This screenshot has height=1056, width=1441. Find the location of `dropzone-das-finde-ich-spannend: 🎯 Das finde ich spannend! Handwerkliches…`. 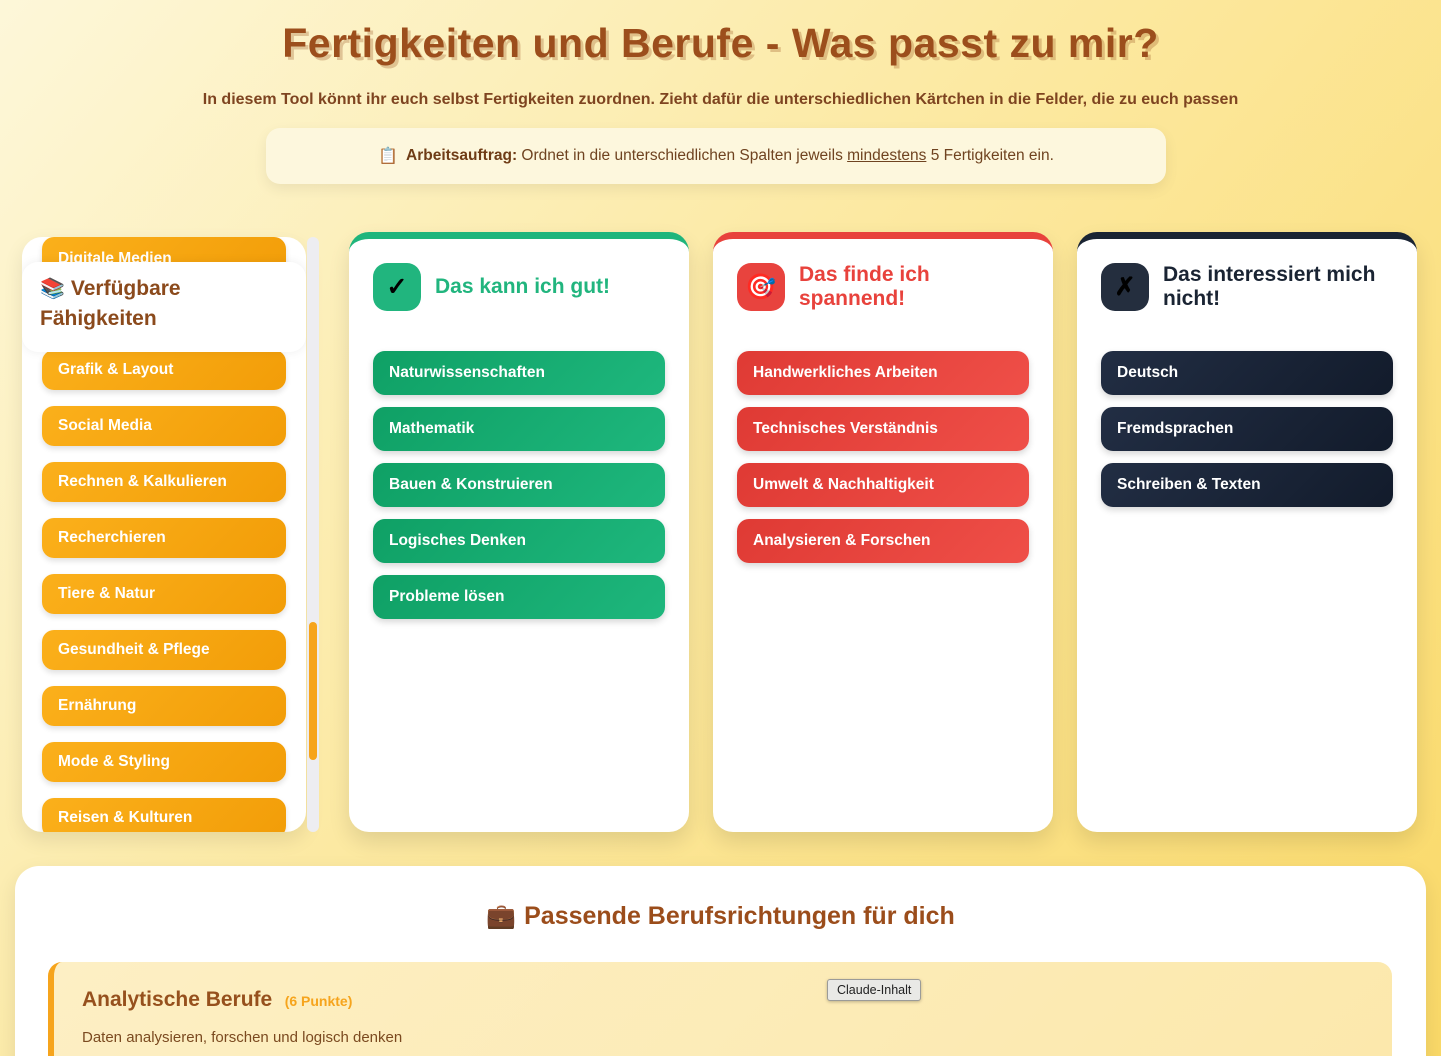

dropzone-das-finde-ich-spannend: 🎯 Das finde ich spannend! Handwerkliches… is located at coordinates (883, 532).